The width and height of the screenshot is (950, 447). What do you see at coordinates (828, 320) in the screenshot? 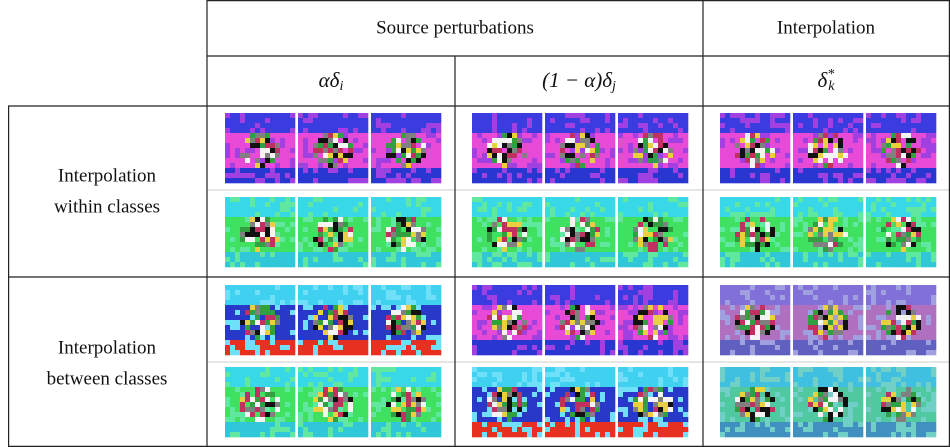
I see `noise-image` at bounding box center [828, 320].